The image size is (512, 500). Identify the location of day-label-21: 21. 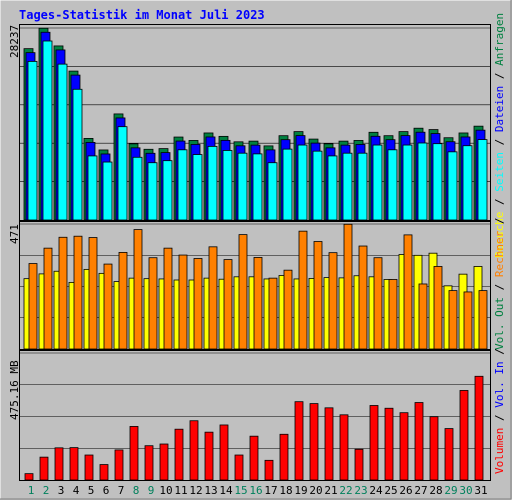
(330, 490).